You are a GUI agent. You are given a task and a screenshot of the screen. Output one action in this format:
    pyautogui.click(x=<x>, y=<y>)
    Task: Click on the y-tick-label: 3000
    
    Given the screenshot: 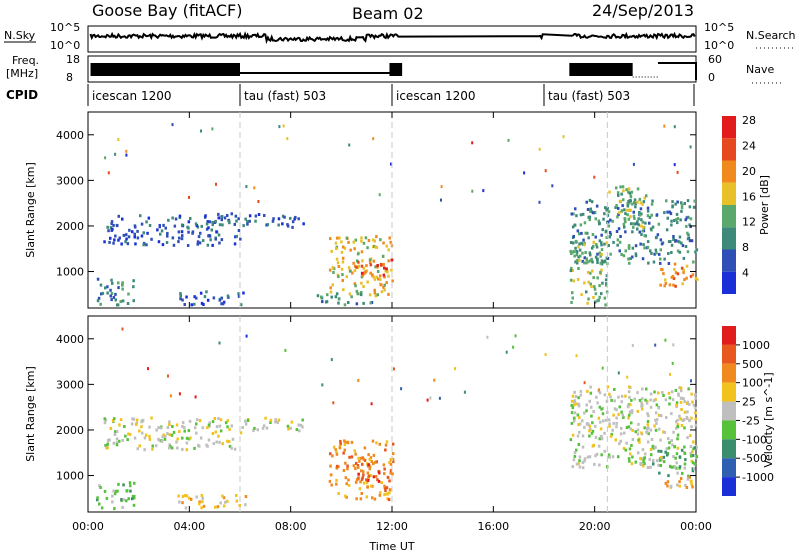 What is the action you would take?
    pyautogui.click(x=70, y=180)
    